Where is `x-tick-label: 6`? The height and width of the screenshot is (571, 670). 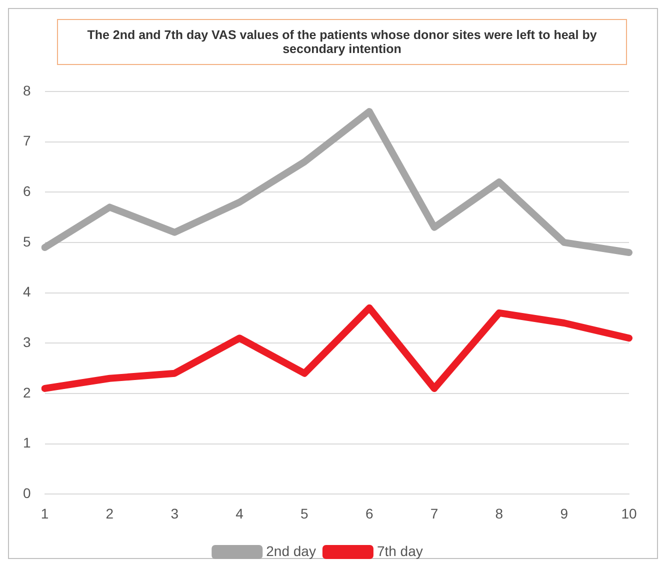 x-tick-label: 6 is located at coordinates (369, 513).